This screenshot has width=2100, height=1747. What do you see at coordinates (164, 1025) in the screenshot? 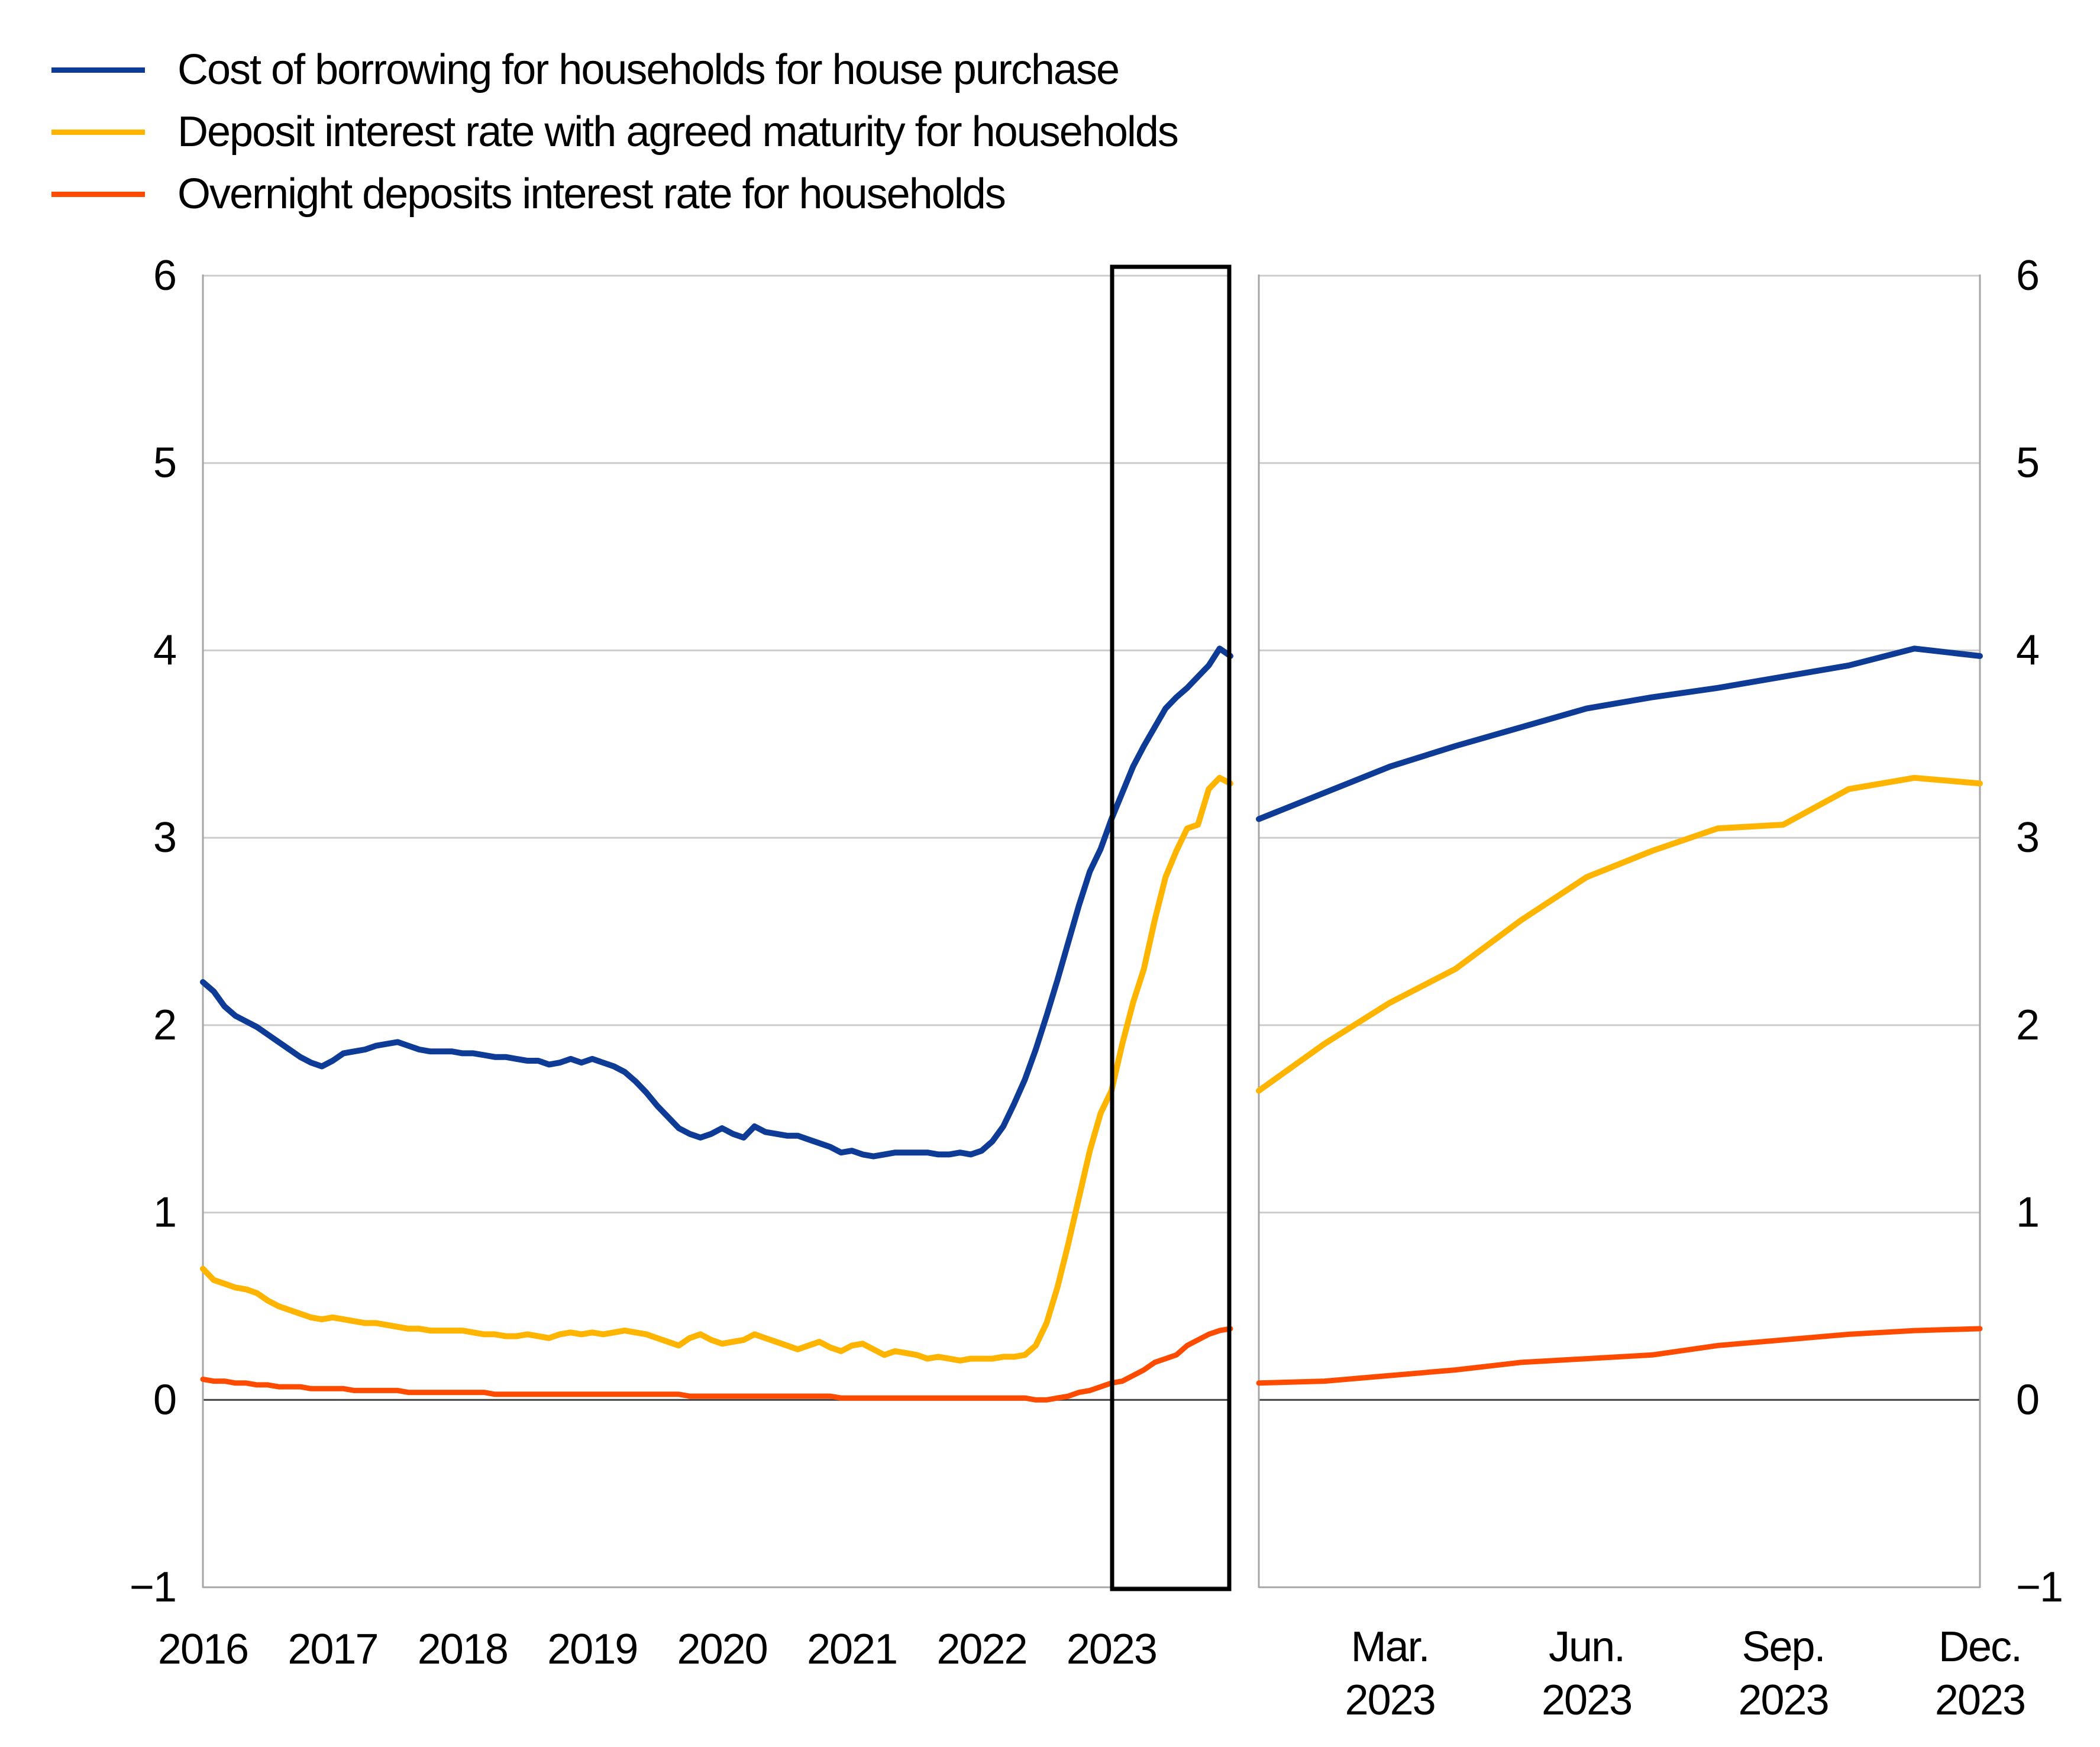
I see `y-tick-left-2: 2` at bounding box center [164, 1025].